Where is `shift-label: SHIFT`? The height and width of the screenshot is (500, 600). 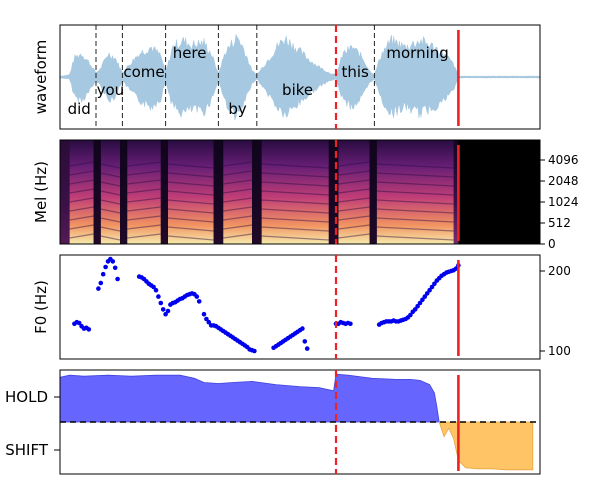
shift-label: SHIFT is located at coordinates (27, 450).